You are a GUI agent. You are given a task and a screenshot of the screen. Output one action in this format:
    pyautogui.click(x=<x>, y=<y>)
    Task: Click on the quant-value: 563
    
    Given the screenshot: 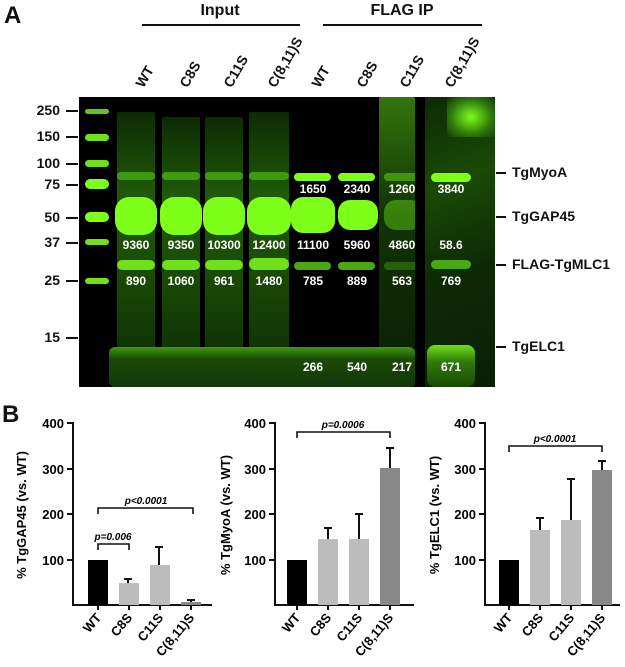 What is the action you would take?
    pyautogui.click(x=402, y=281)
    